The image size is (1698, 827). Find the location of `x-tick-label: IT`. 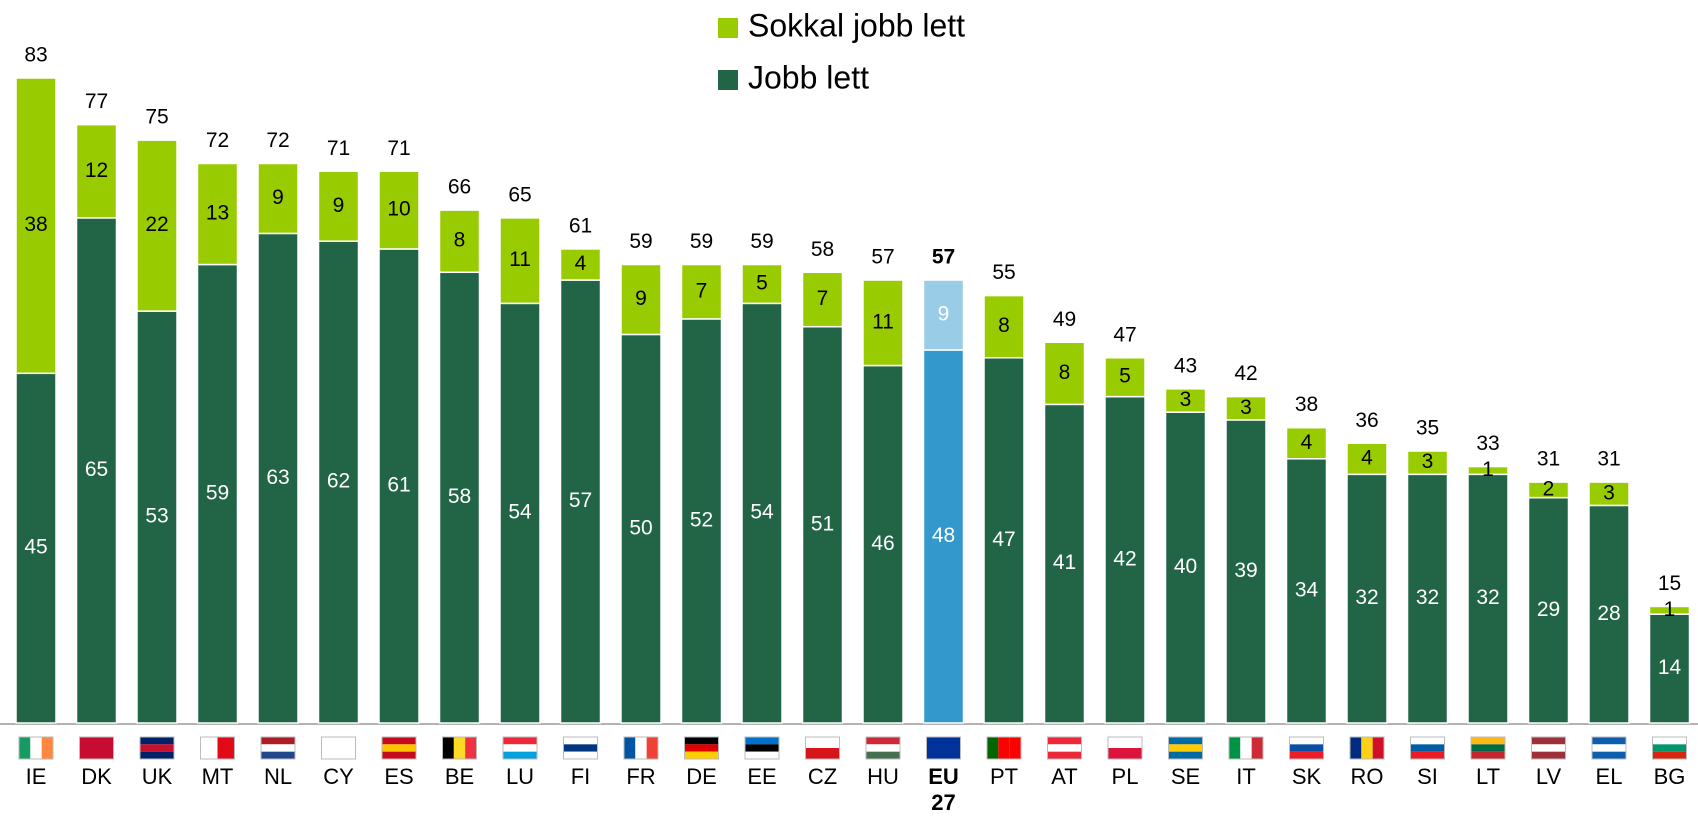

x-tick-label: IT is located at coordinates (1246, 776).